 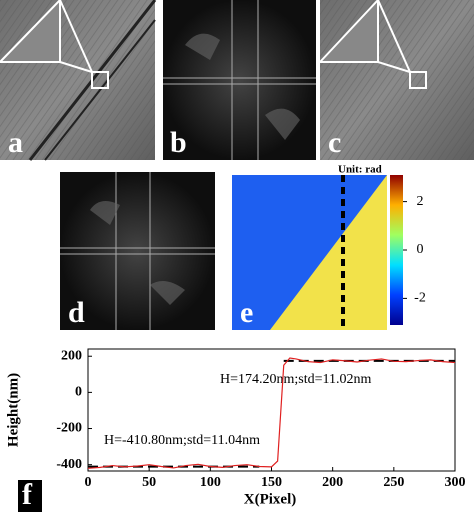 I want to click on x-tick-label: 50, so click(x=149, y=482).